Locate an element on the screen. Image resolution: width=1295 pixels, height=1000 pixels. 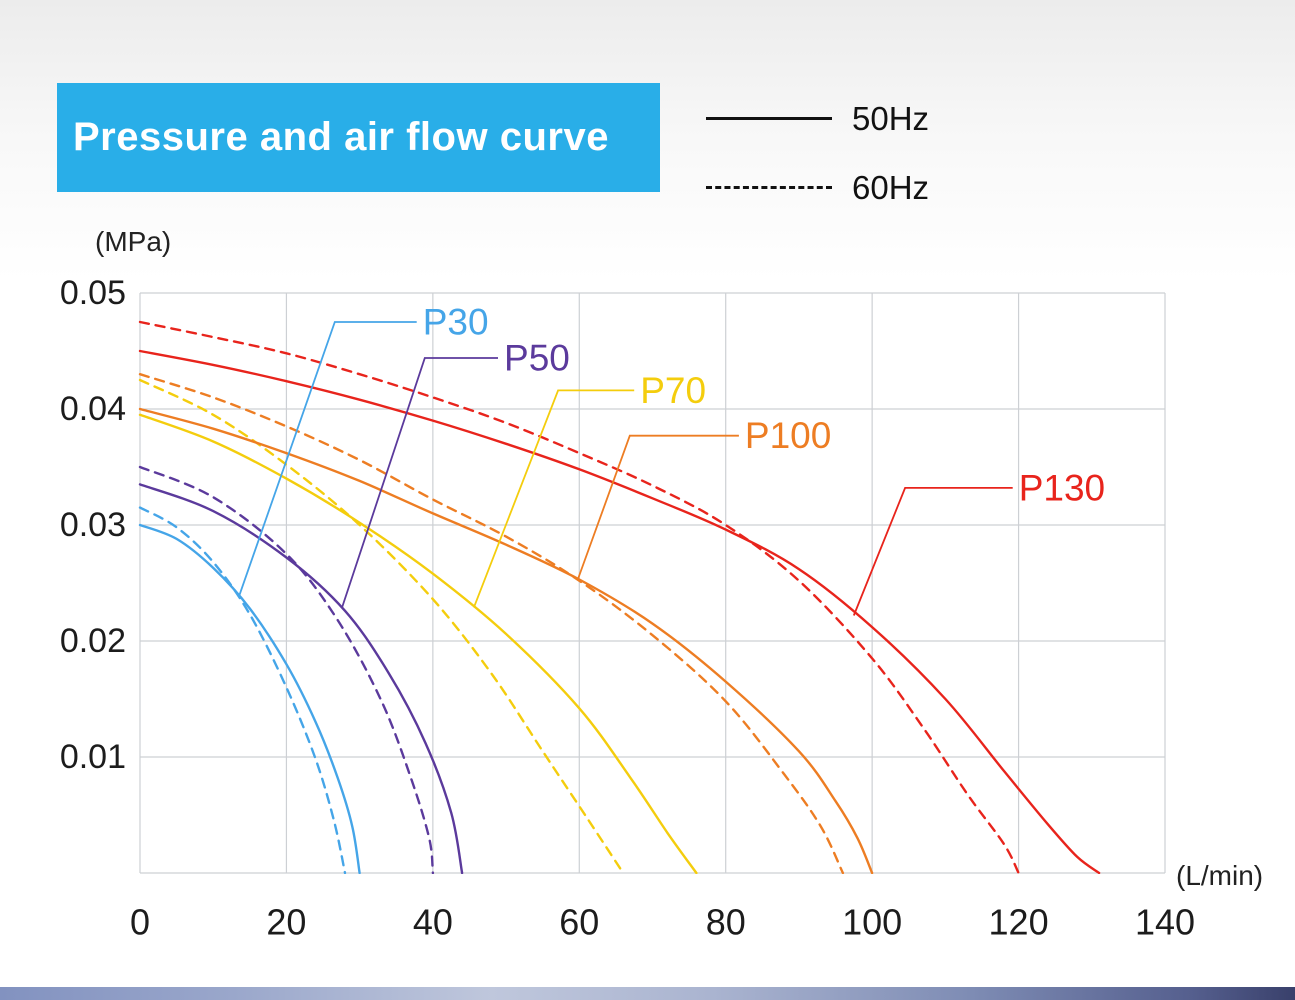
y-tick-label: 0.04 is located at coordinates (93, 409).